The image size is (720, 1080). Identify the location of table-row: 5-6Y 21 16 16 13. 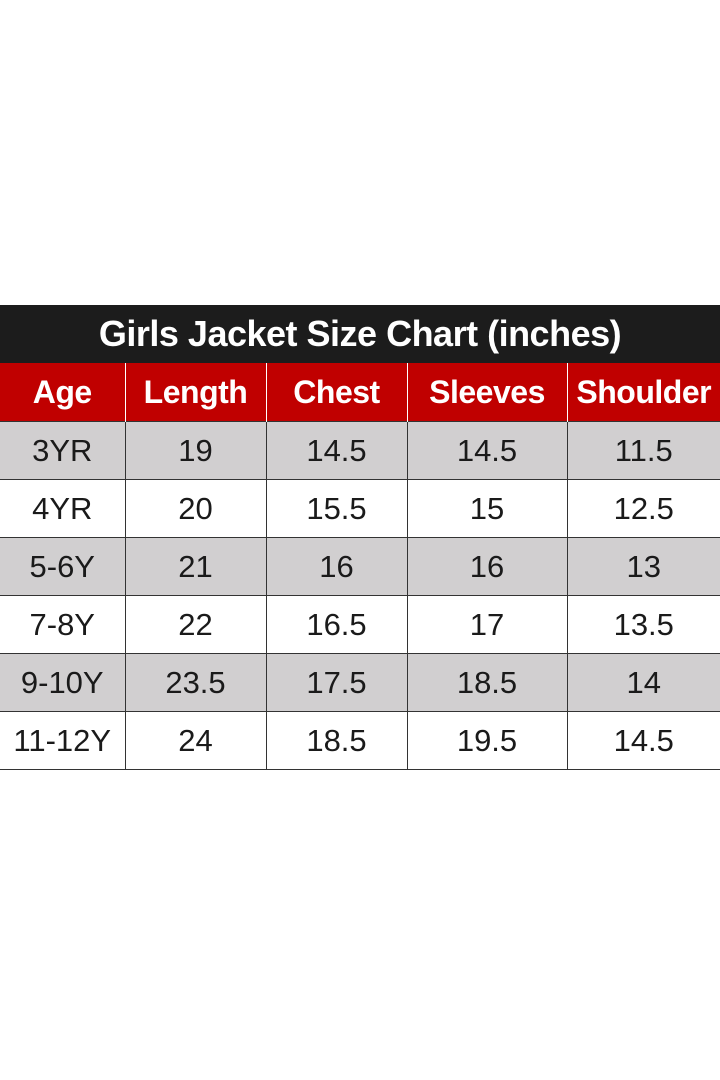
(360, 566).